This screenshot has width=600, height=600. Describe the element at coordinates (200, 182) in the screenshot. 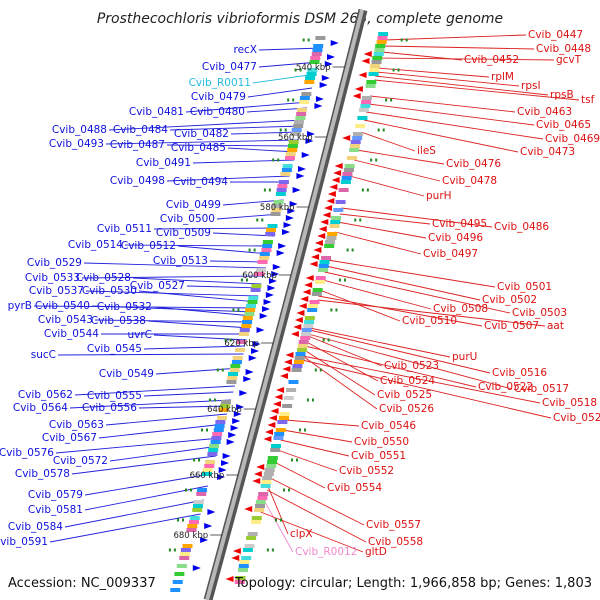

I see `gene-label: Cvib_0494` at that location.